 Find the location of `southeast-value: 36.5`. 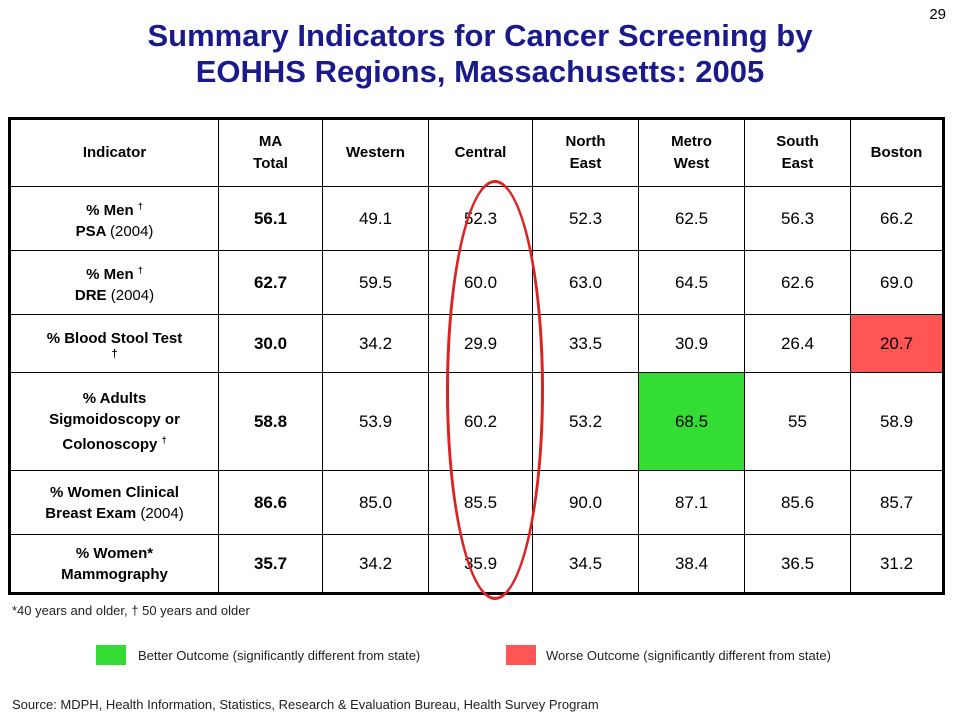

southeast-value: 36.5 is located at coordinates (797, 564).